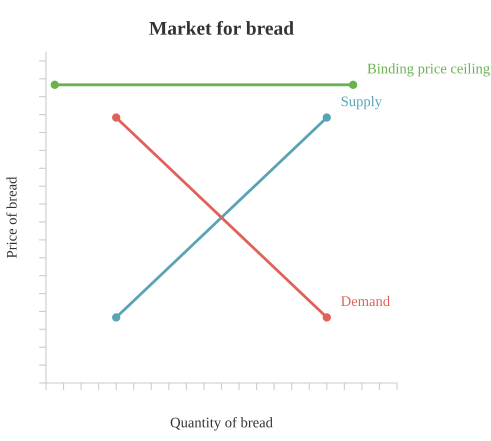 The height and width of the screenshot is (441, 491). I want to click on x-axis-title: Quantity of bread, so click(221, 423).